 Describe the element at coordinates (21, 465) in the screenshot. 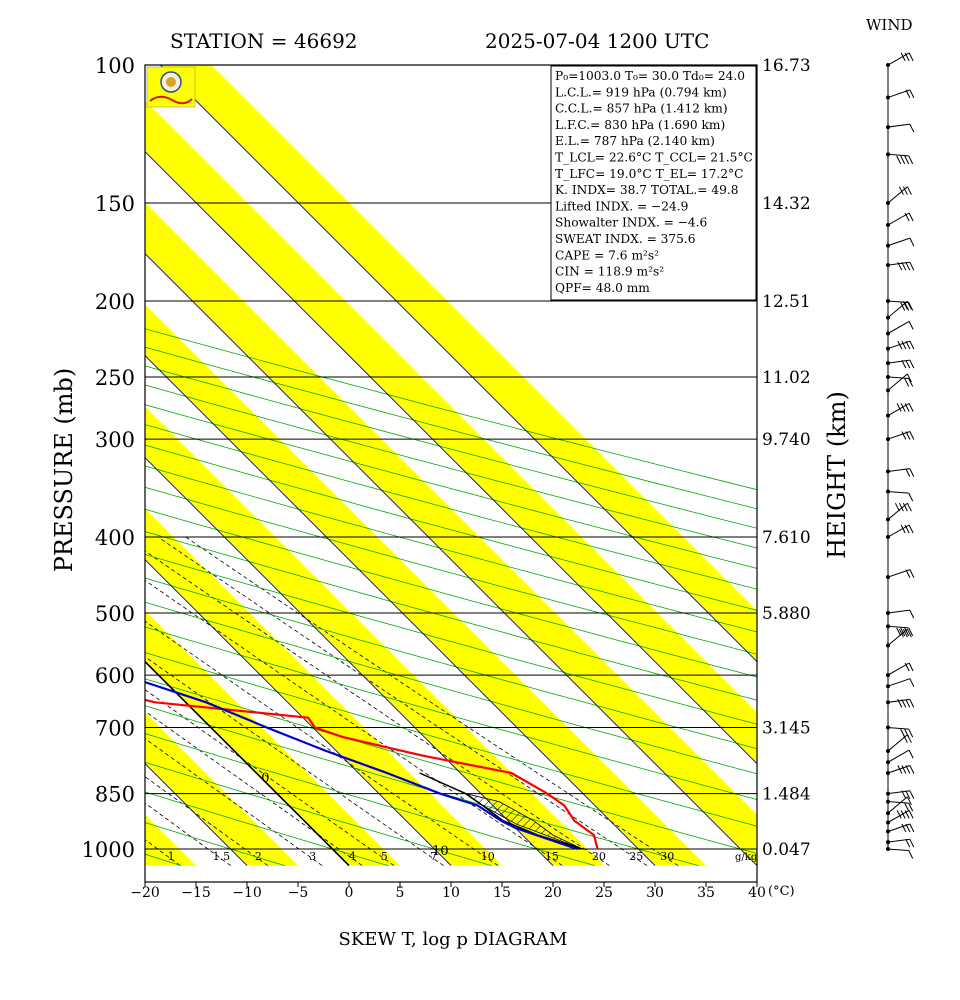

I see `isotherm-line` at that location.